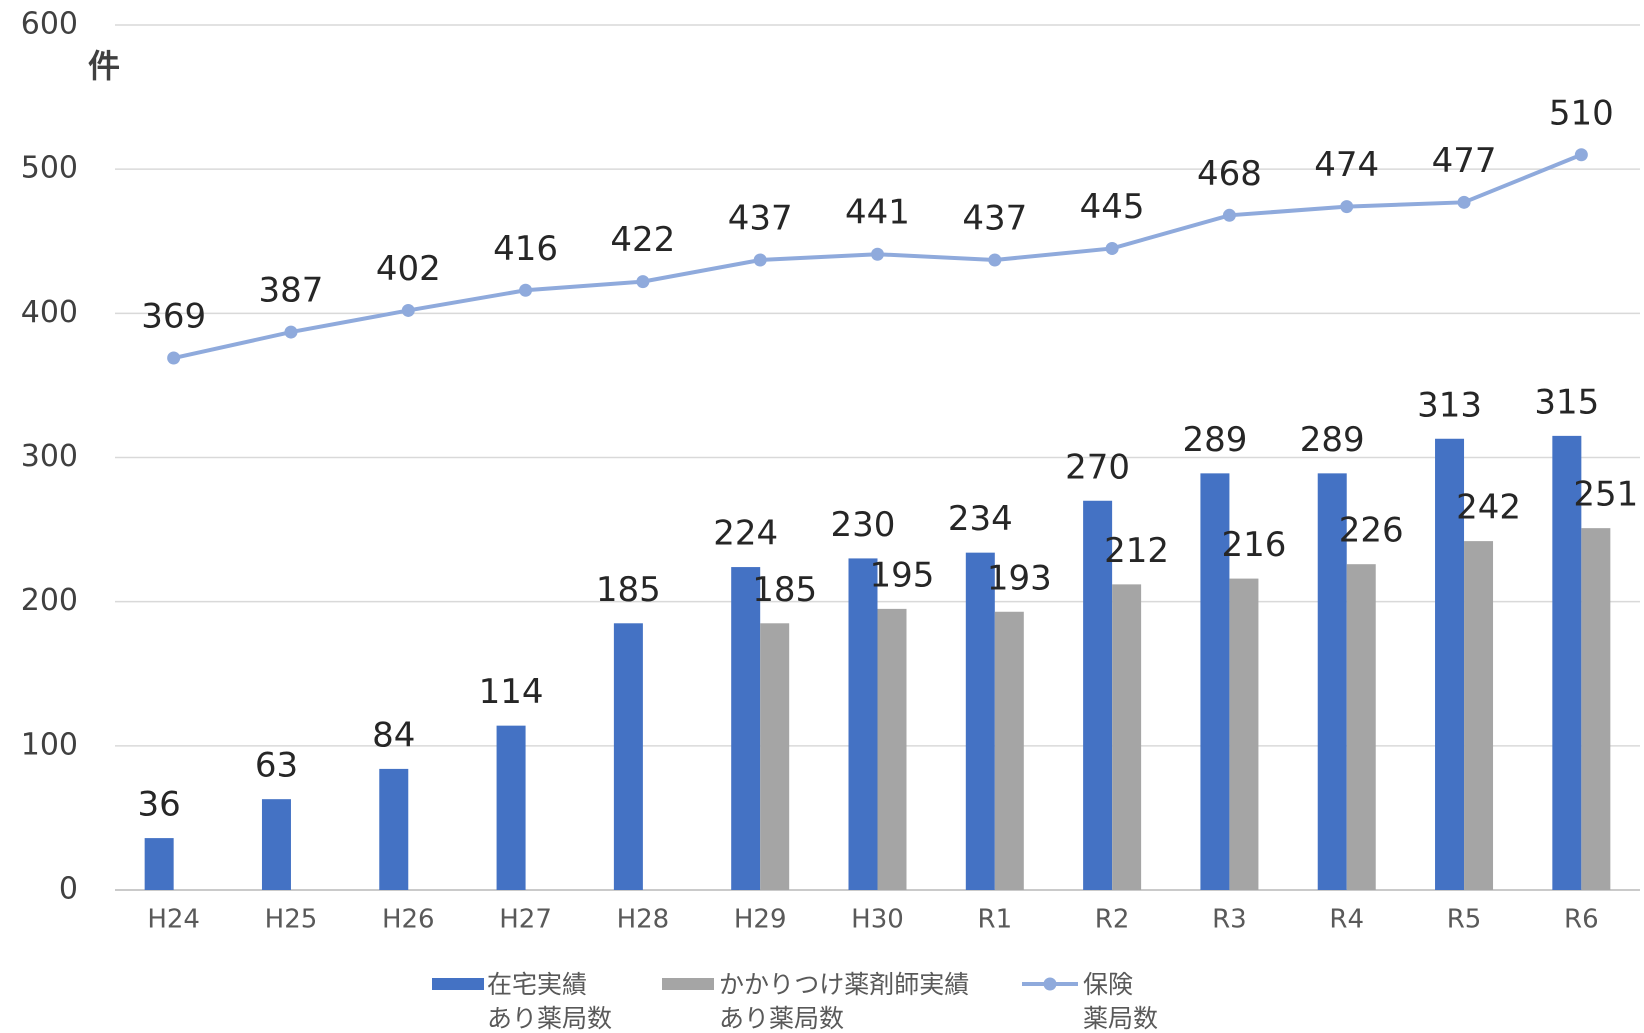 This screenshot has width=1644, height=1033. I want to click on data-label: 36, so click(159, 805).